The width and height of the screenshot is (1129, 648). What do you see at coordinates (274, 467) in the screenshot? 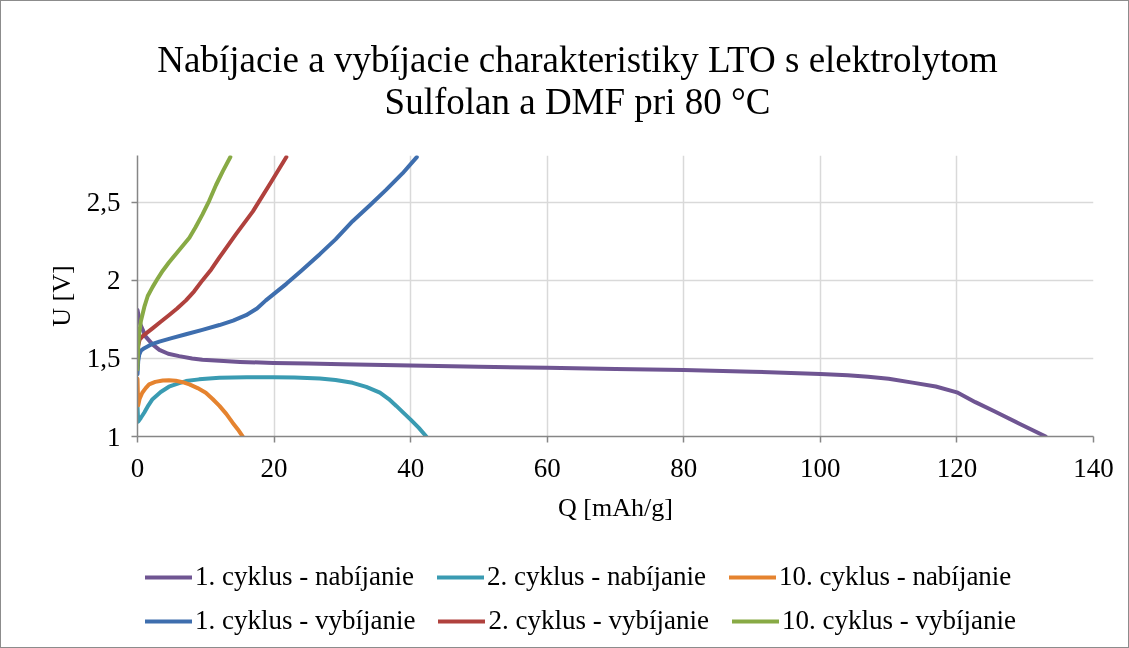
I see `x-tick-label: 20` at bounding box center [274, 467].